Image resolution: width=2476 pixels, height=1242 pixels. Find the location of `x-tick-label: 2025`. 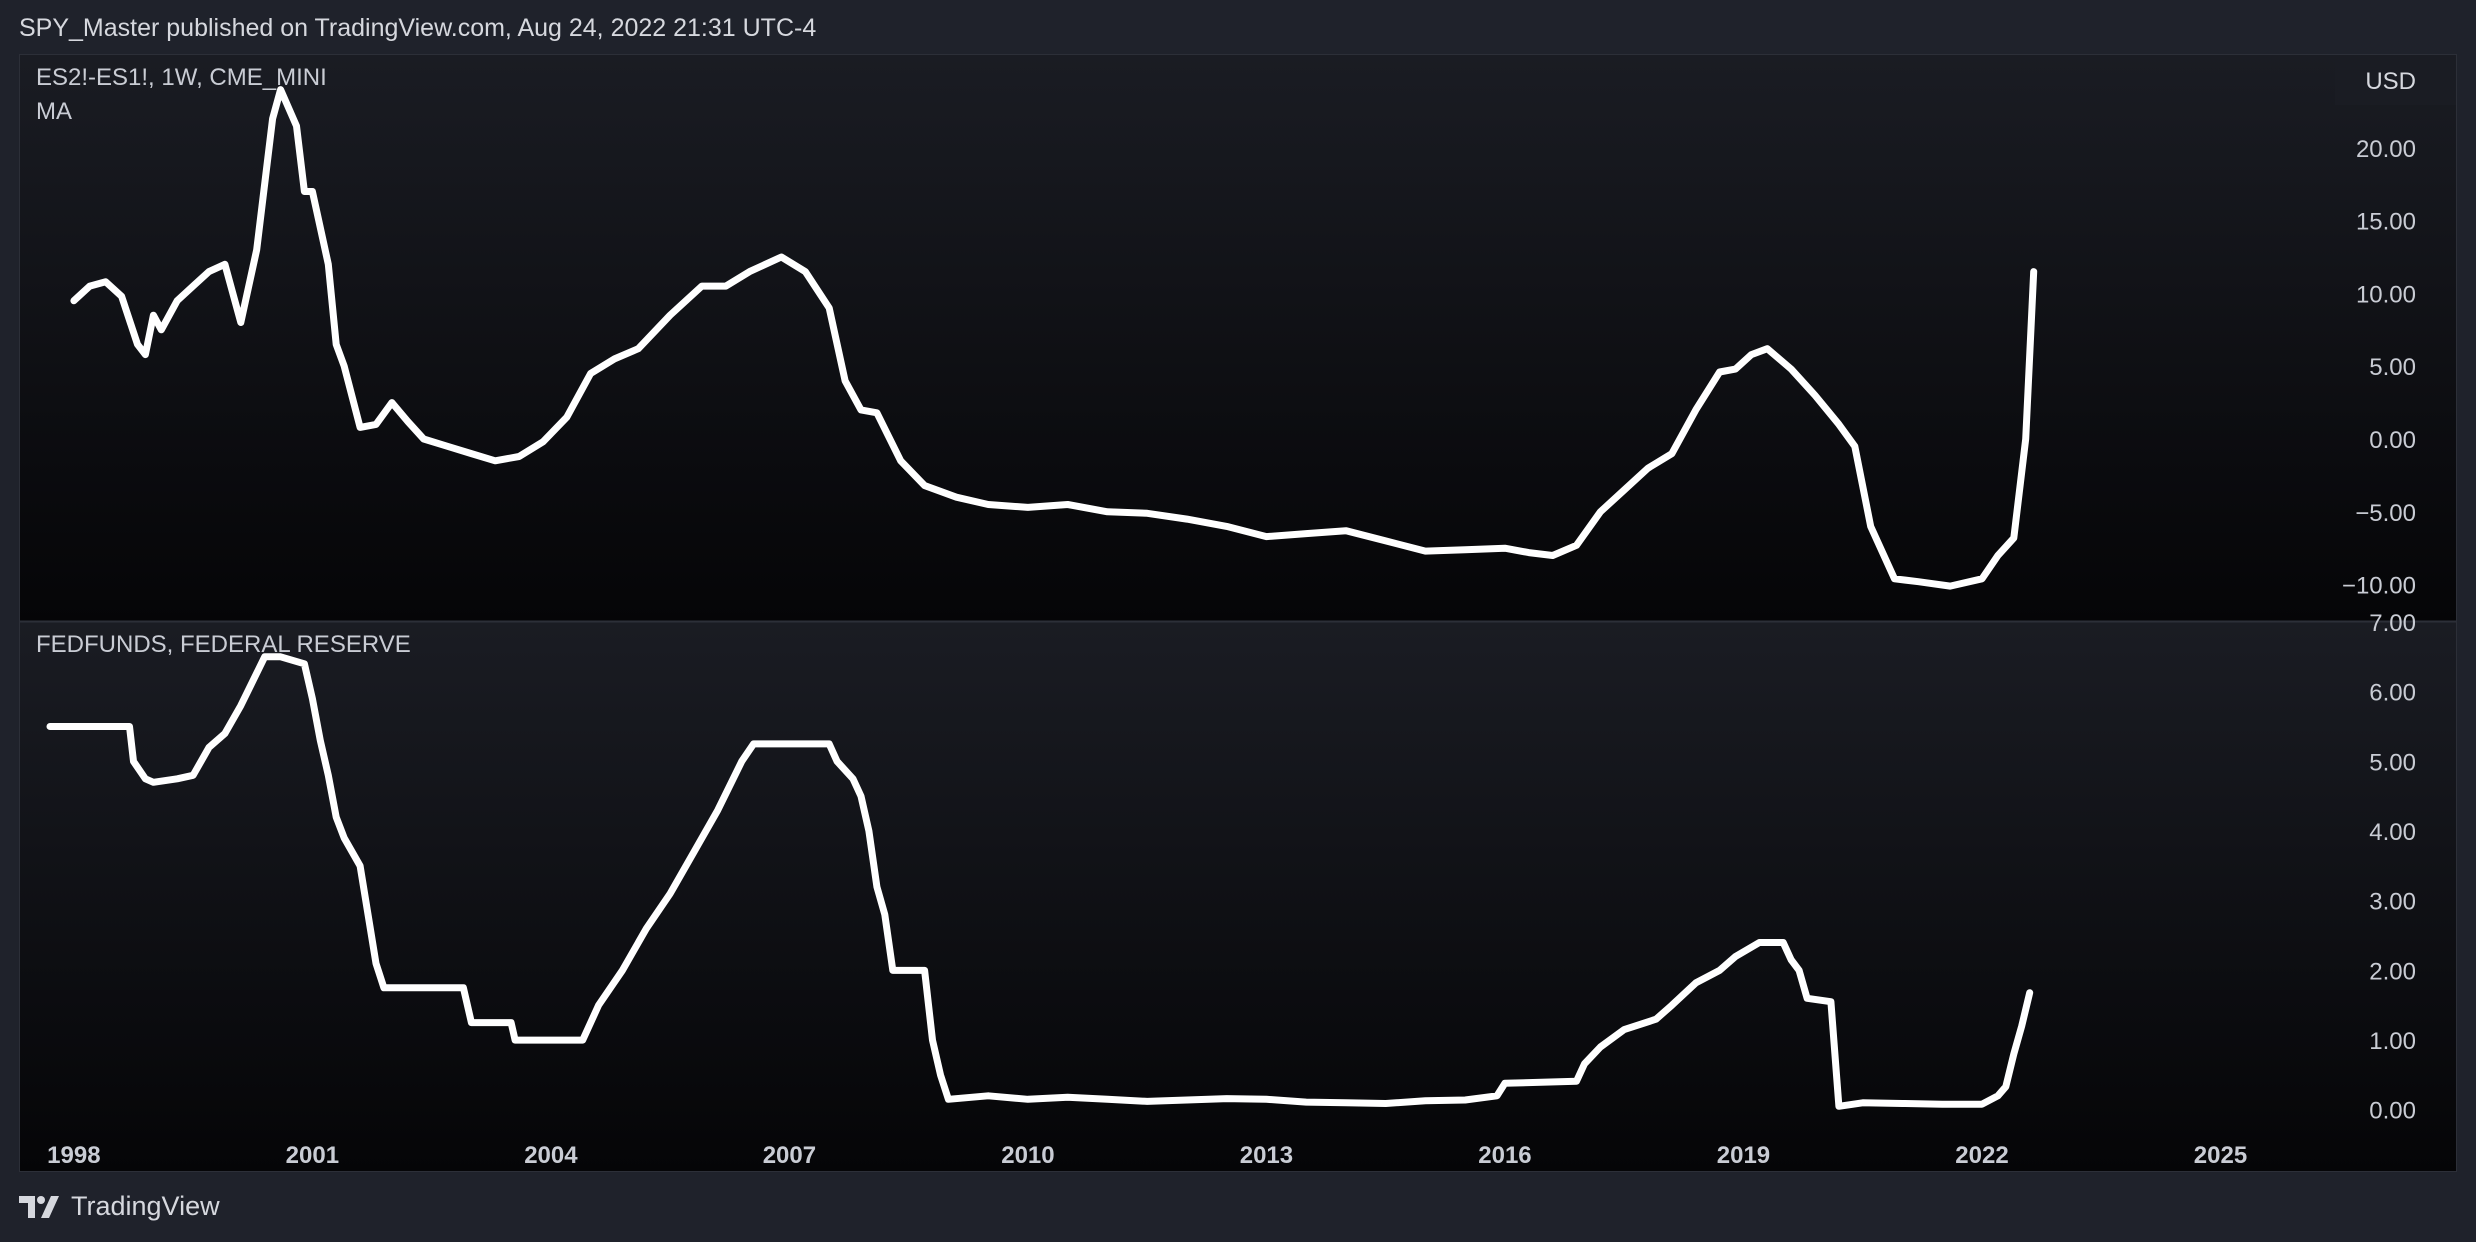

x-tick-label: 2025 is located at coordinates (2220, 1155).